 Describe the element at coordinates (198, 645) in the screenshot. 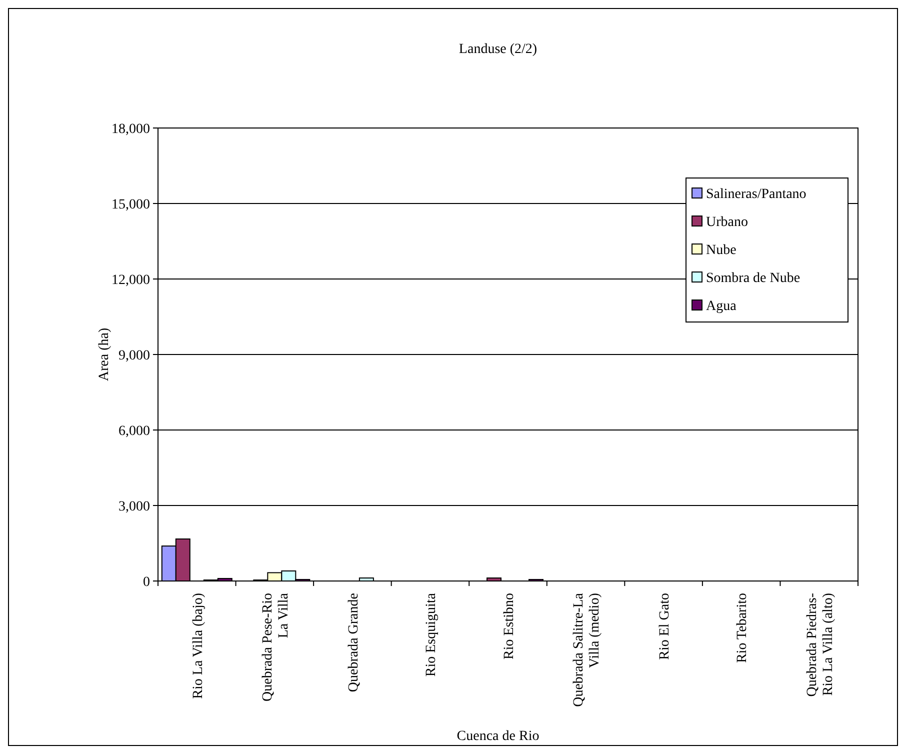

I see `x-tick-label: Rio La Villa (bajo)` at that location.